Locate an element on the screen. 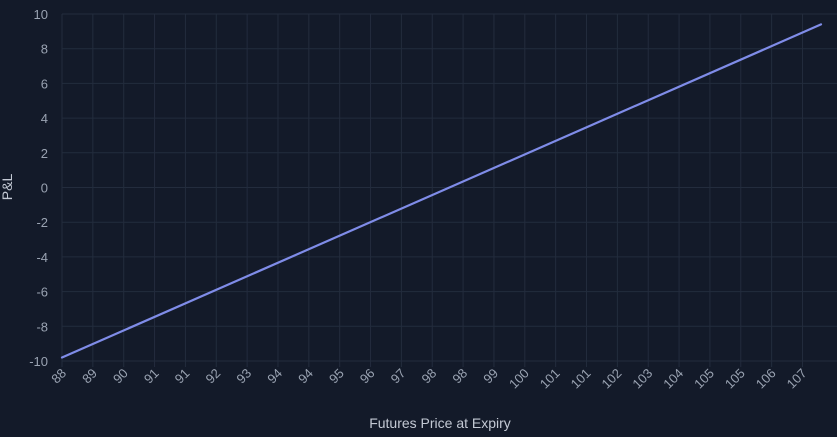  y-axis-title: P&L is located at coordinates (7, 187).